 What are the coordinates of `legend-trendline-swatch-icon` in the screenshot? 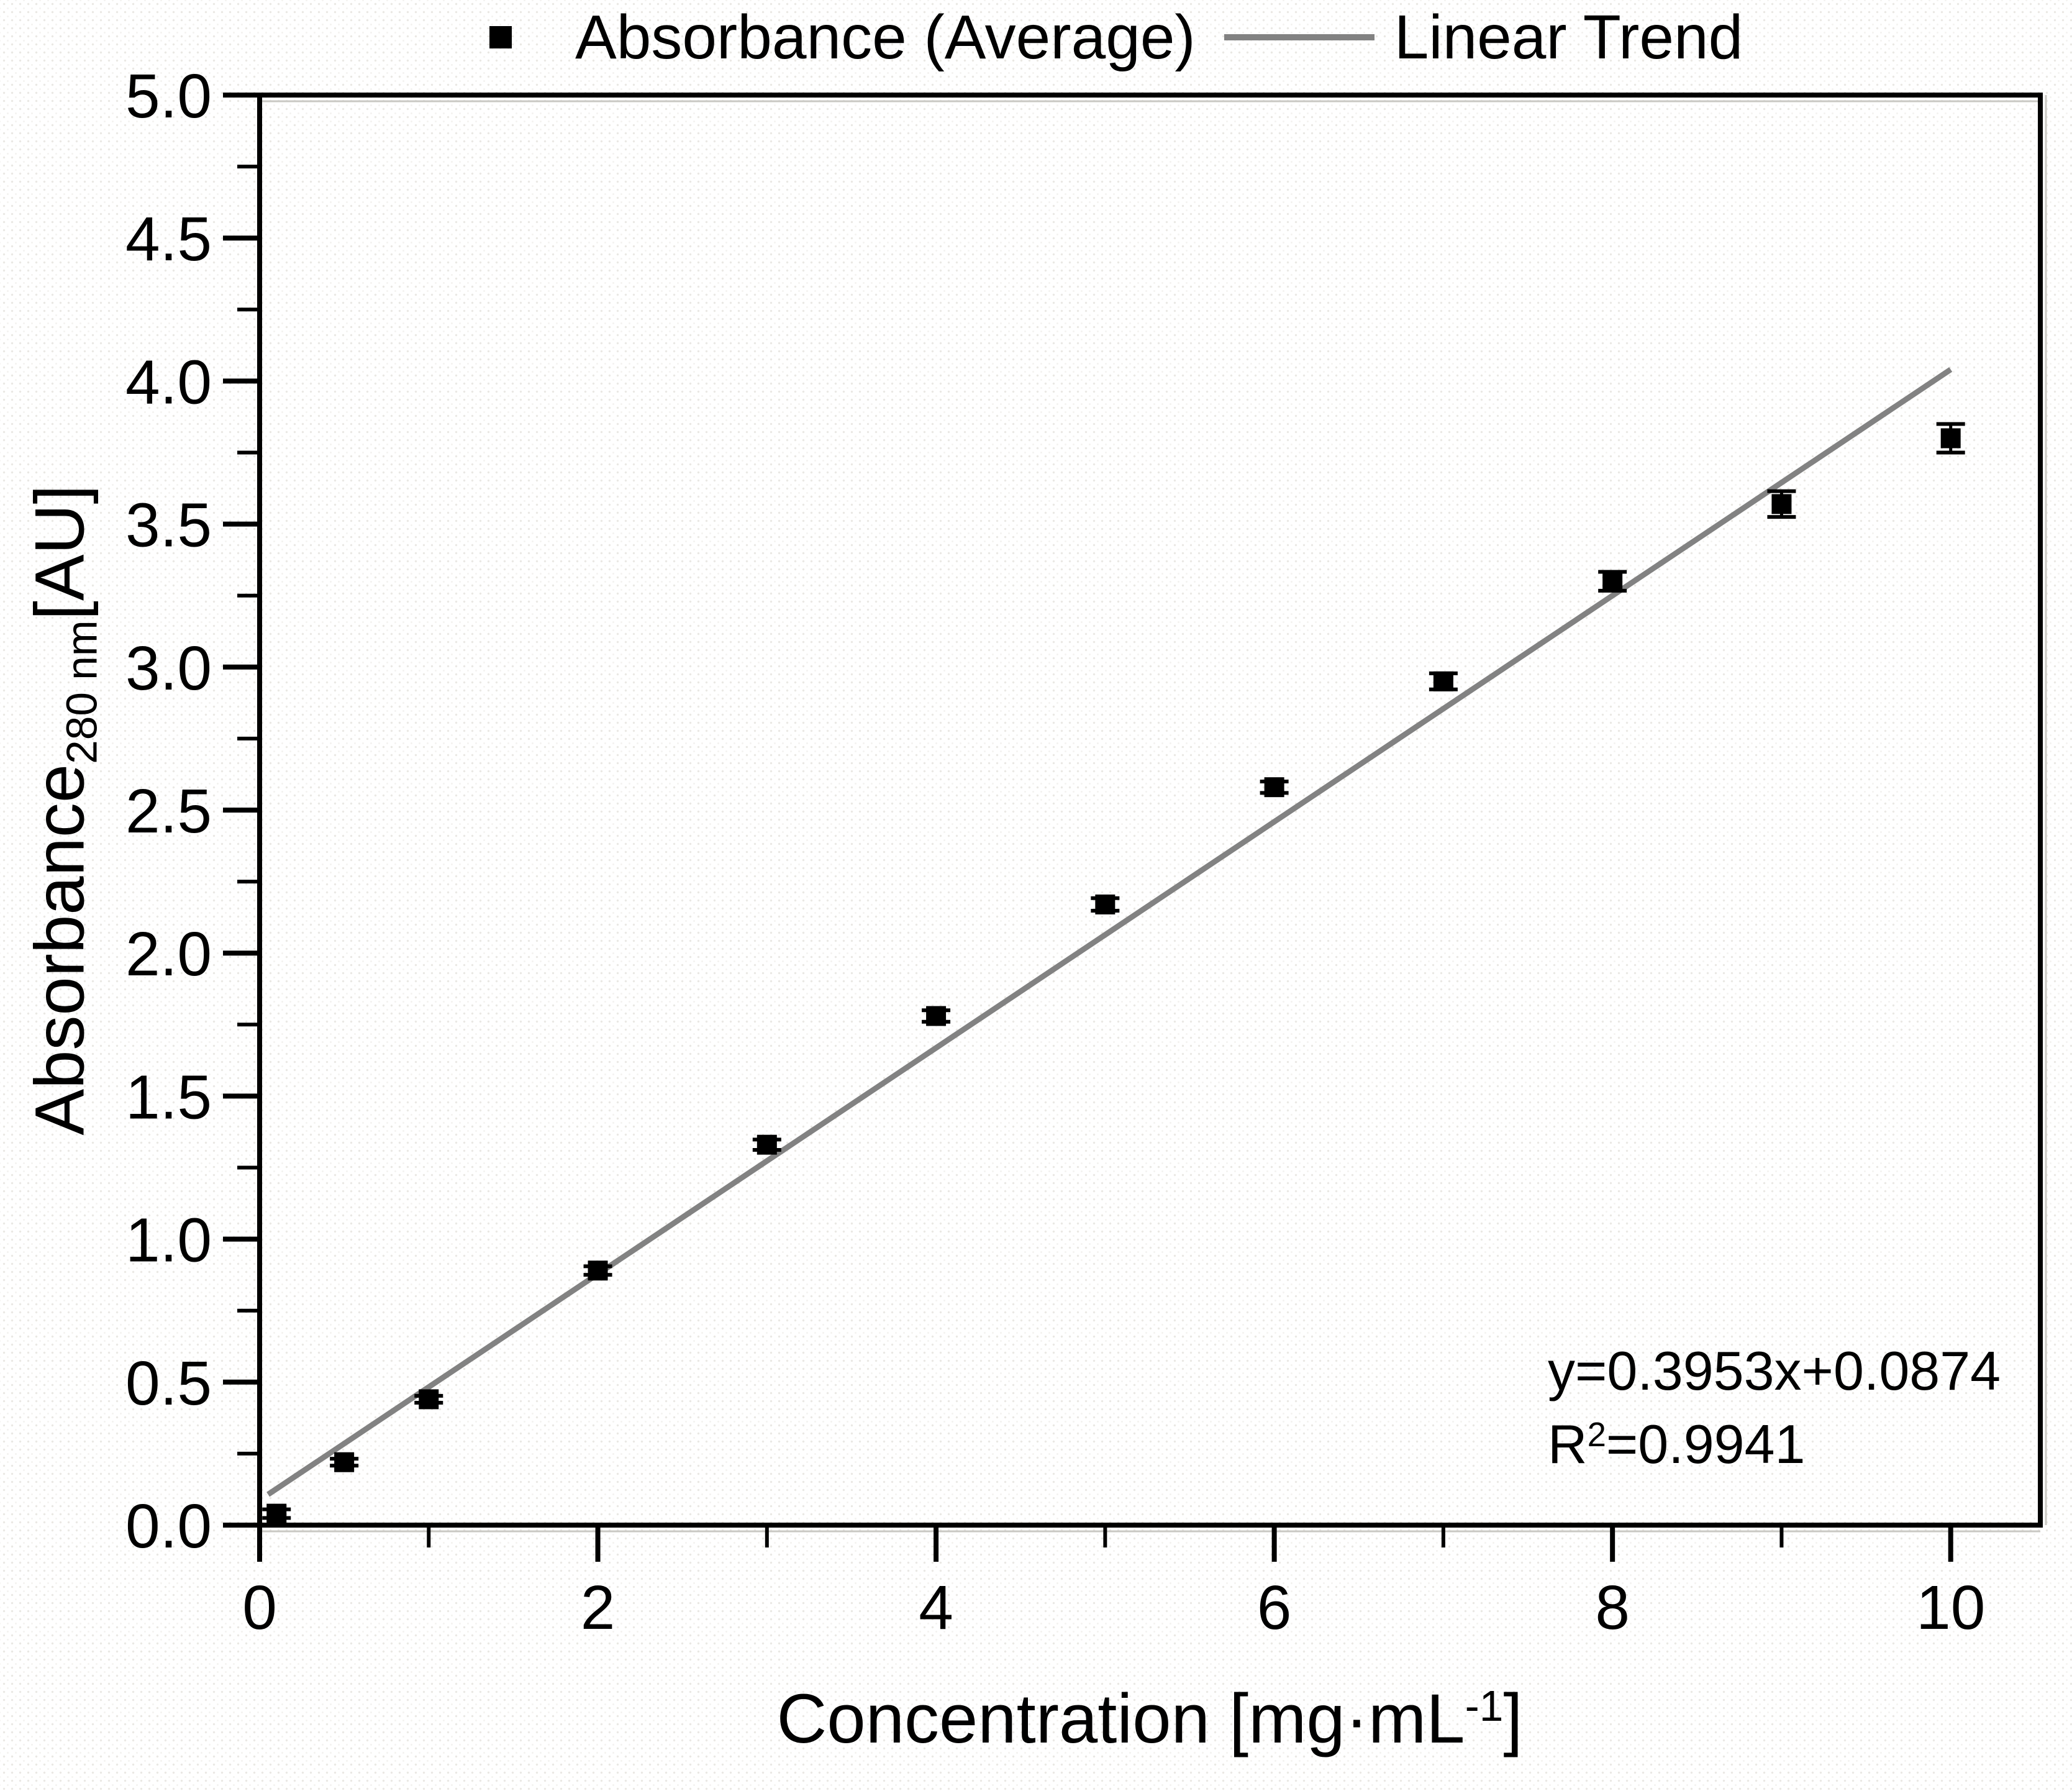 It's located at (1299, 37).